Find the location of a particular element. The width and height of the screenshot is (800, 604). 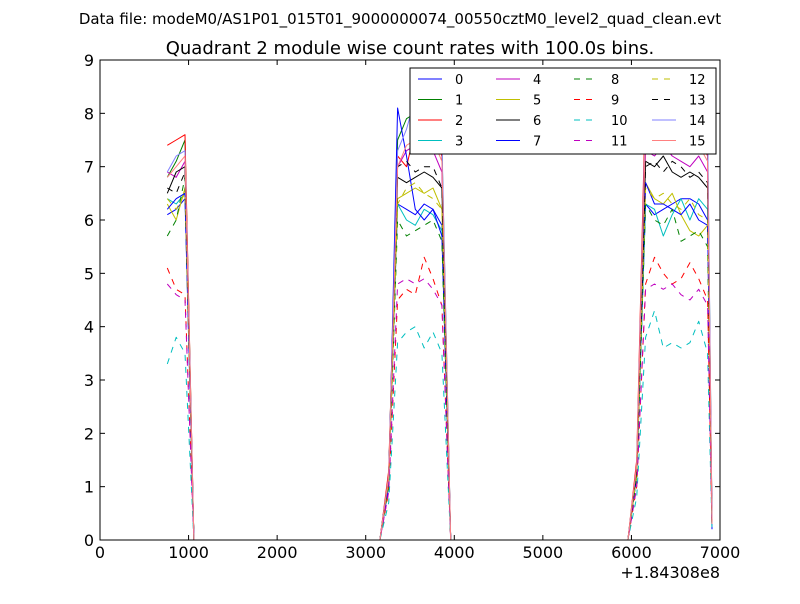

legend-label-10: 10 is located at coordinates (619, 121).